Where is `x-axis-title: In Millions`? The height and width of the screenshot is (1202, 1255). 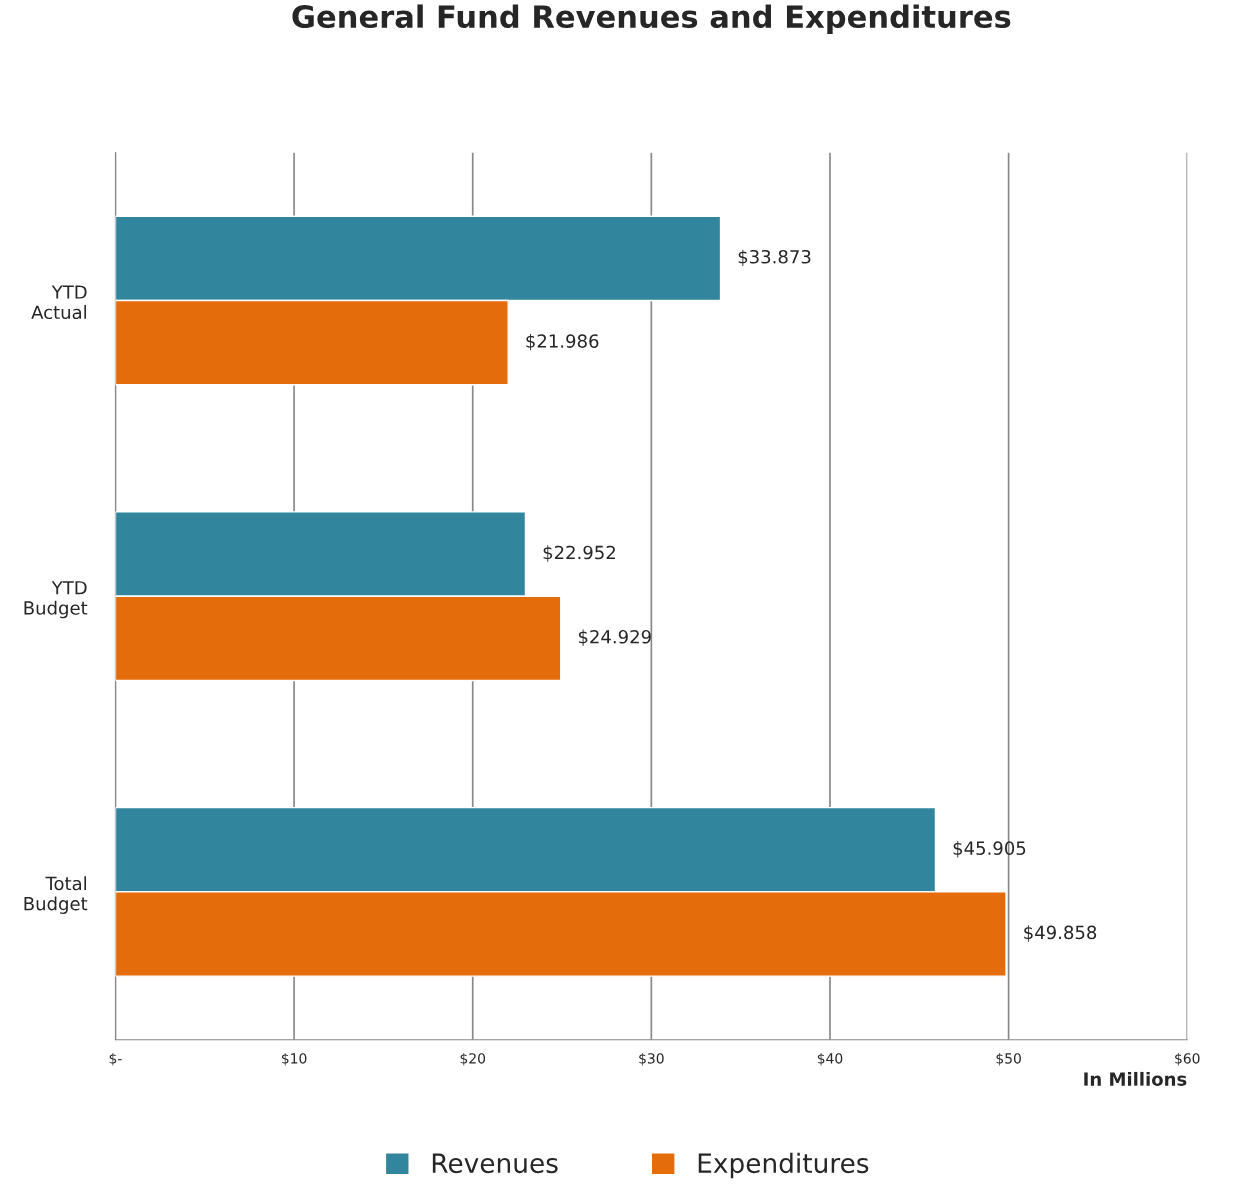
x-axis-title: In Millions is located at coordinates (1135, 1078).